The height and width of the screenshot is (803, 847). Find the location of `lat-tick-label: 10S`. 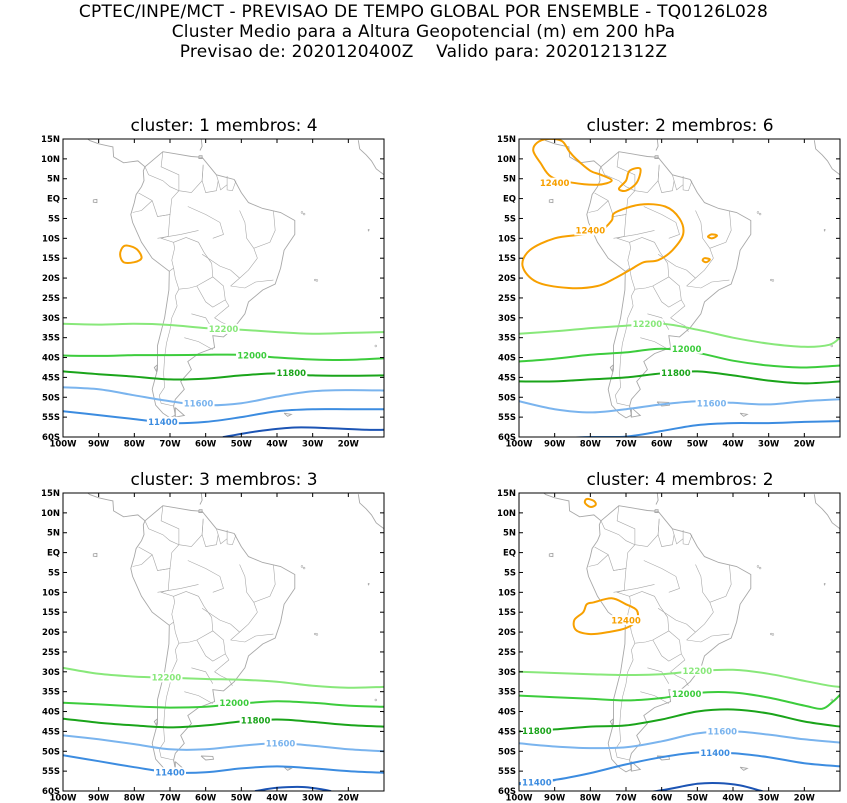

lat-tick-label: 10S is located at coordinates (51, 593).